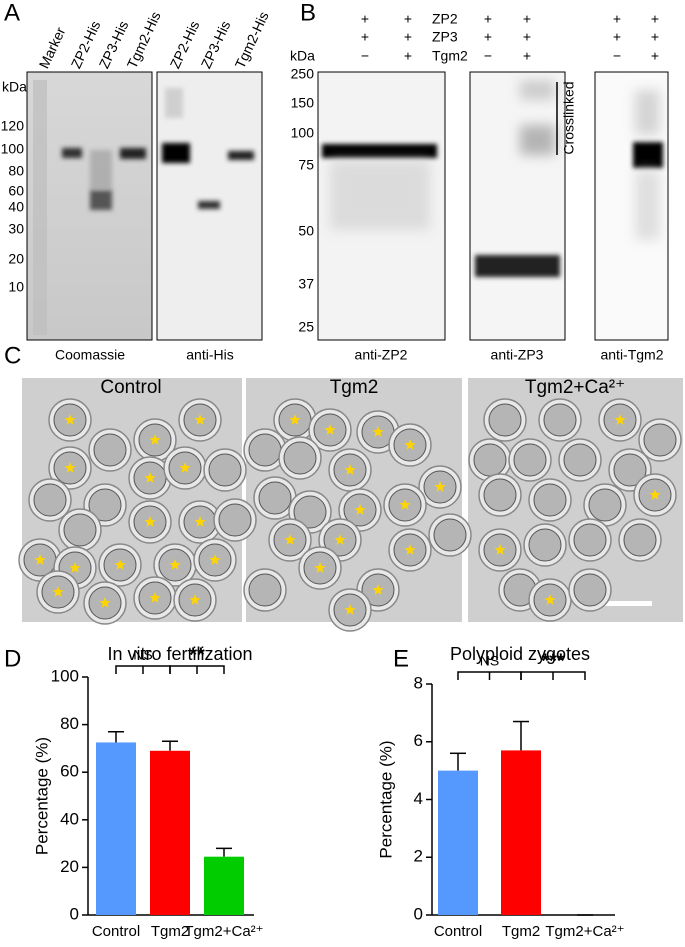  Describe the element at coordinates (69, 818) in the screenshot. I see `y-tick-label: 40` at that location.